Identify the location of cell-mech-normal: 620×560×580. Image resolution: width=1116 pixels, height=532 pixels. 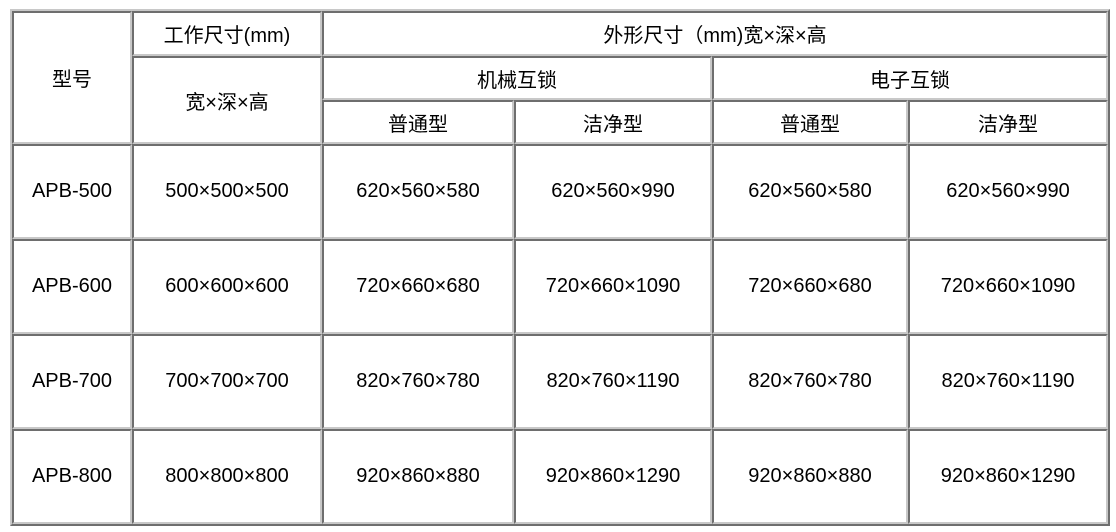
(418, 191).